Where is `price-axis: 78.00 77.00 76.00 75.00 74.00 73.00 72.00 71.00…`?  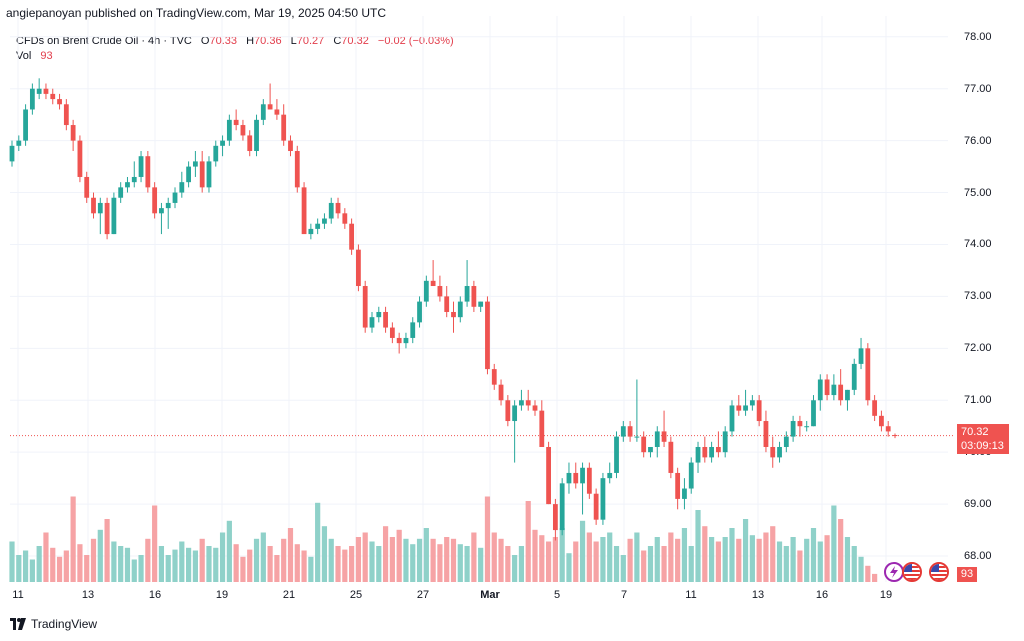
price-axis: 78.00 77.00 76.00 75.00 74.00 73.00 72.00 71.00… is located at coordinates (988, 295).